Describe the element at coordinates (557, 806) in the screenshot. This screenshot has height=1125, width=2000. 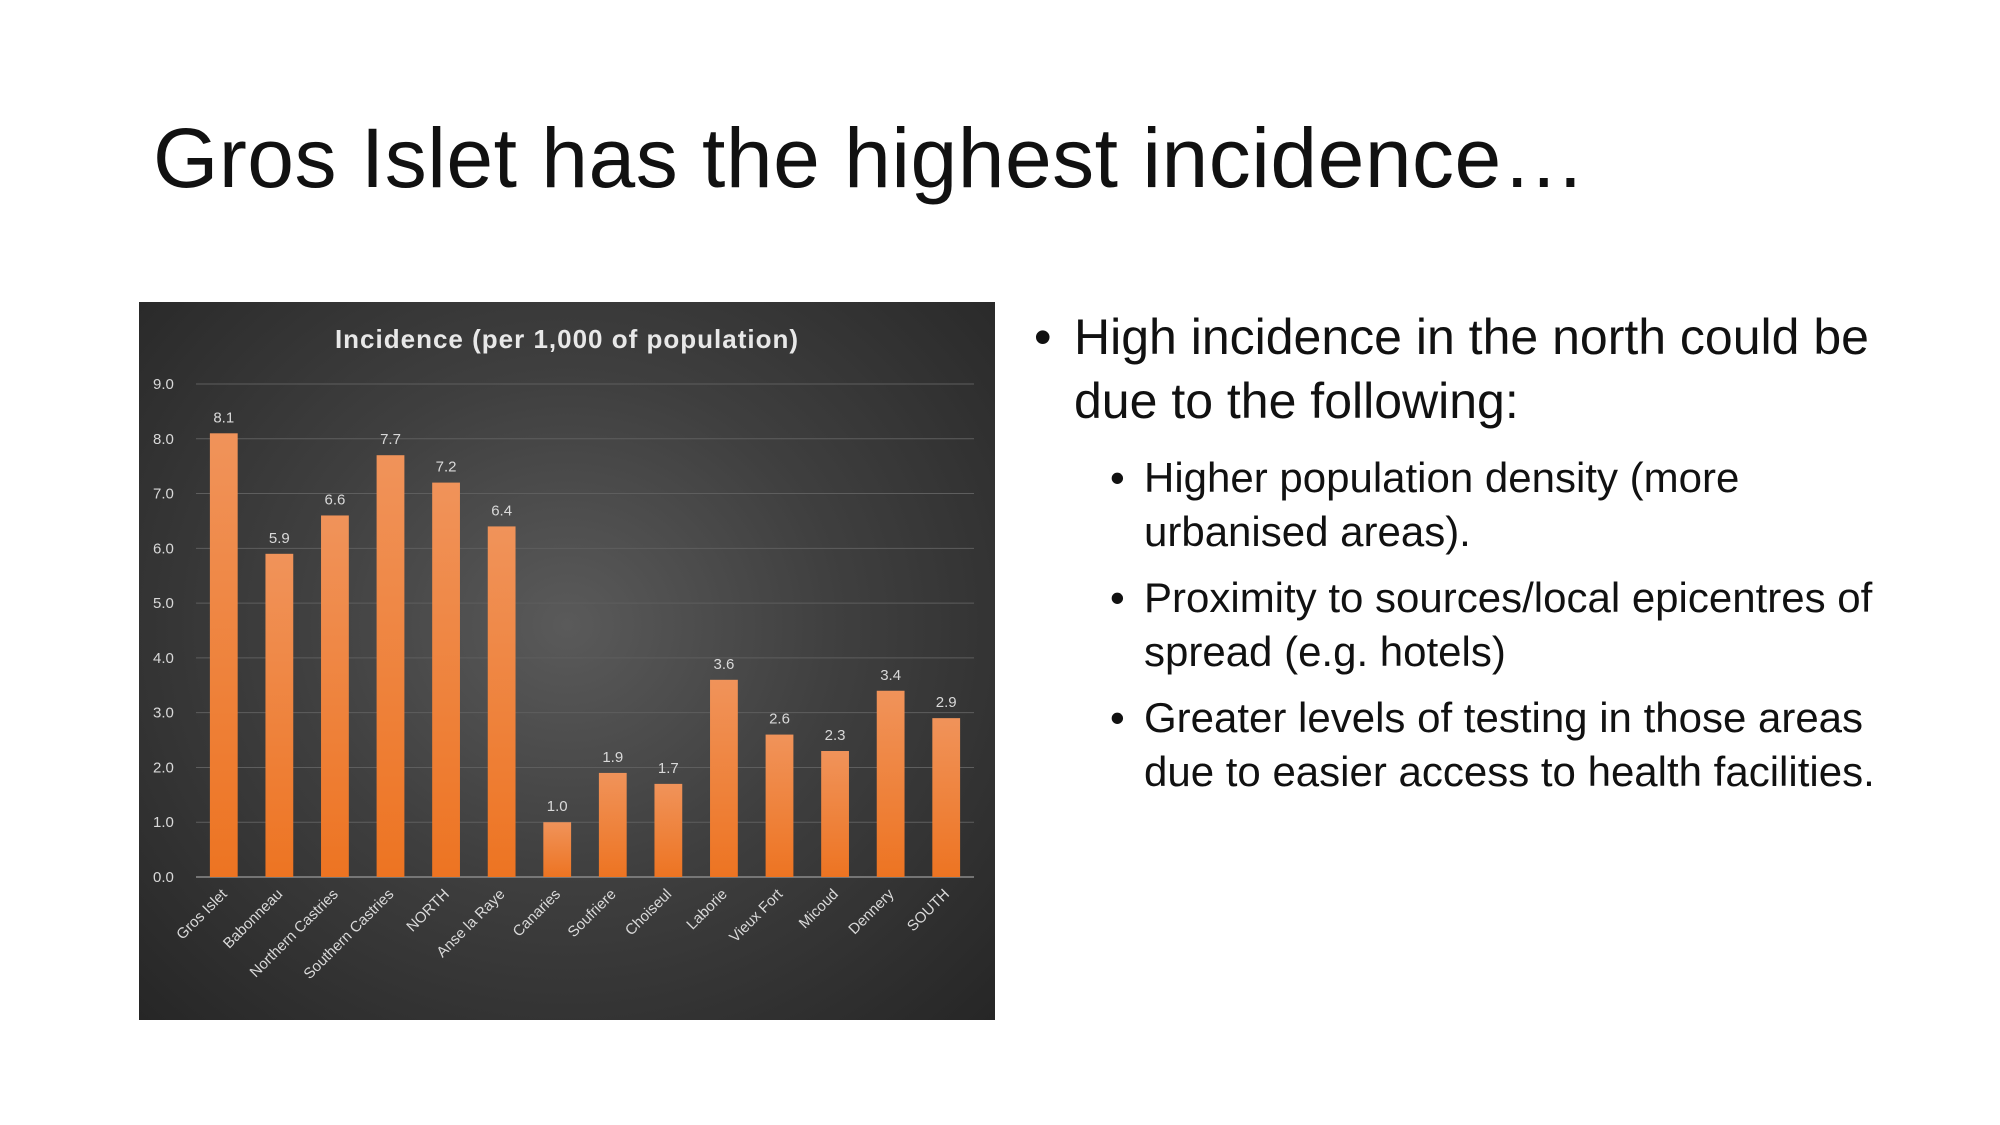
I see `data-label: 1.0` at that location.